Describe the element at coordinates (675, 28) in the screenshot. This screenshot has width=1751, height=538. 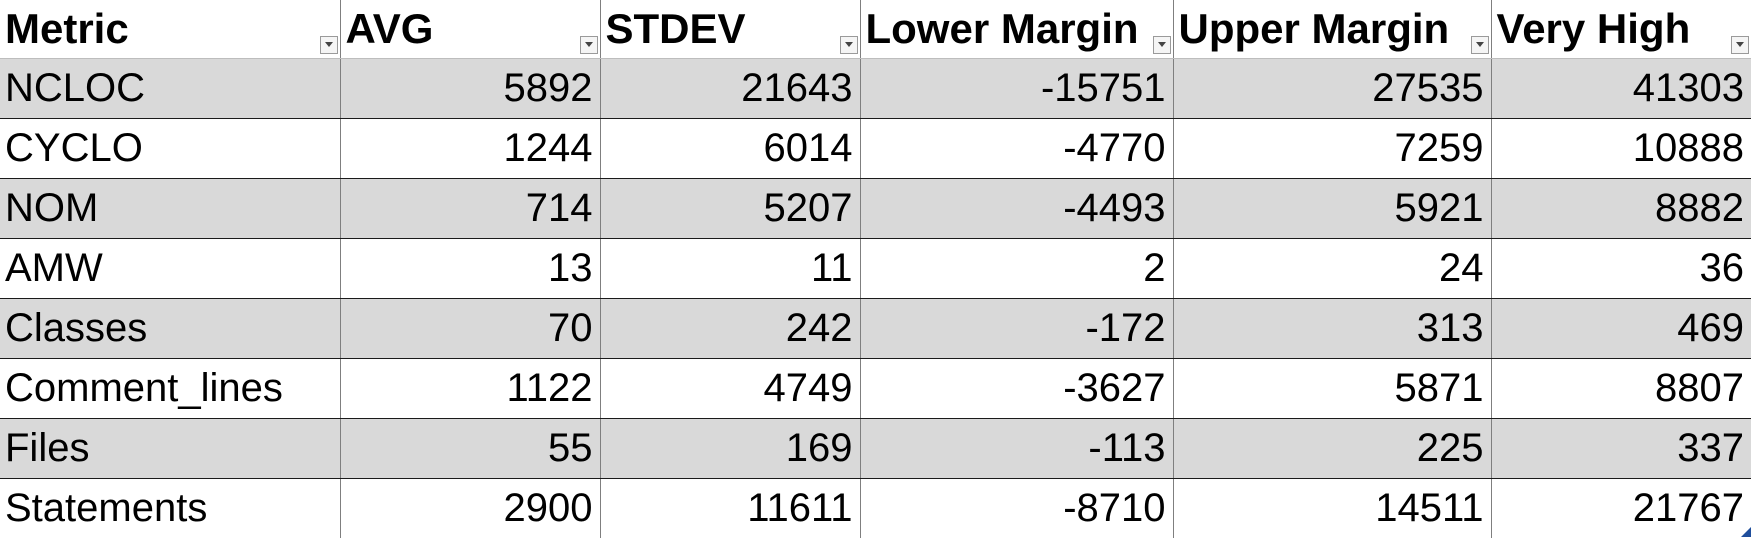
I see `header-label-stdev: STDEV` at that location.